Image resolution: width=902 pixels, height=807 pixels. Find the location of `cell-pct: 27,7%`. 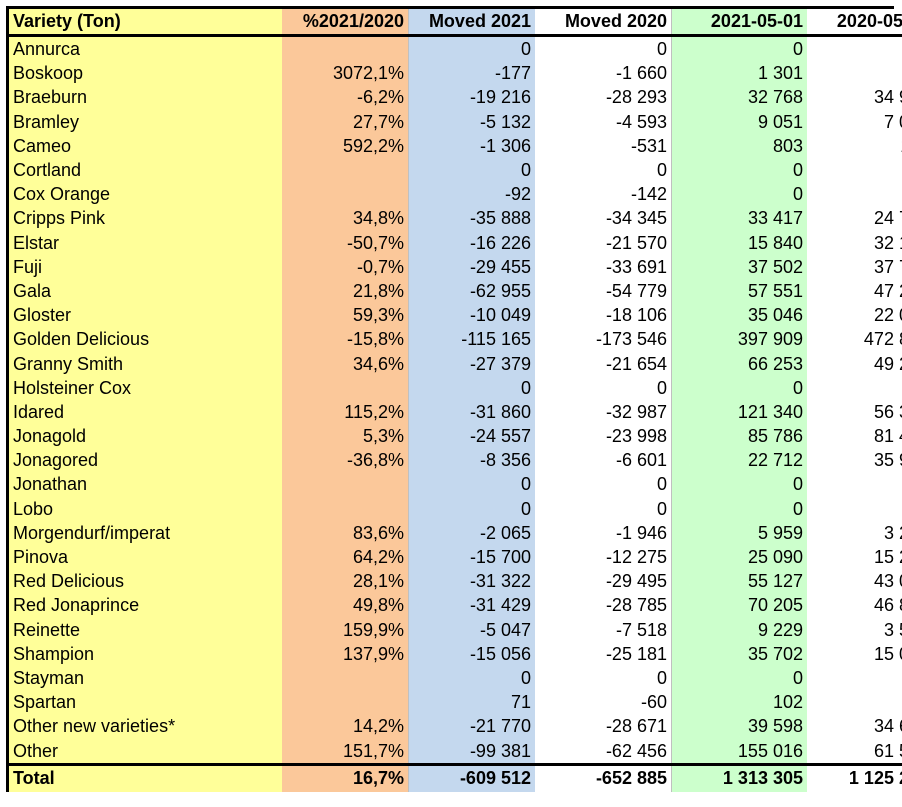

cell-pct: 27,7% is located at coordinates (345, 121).